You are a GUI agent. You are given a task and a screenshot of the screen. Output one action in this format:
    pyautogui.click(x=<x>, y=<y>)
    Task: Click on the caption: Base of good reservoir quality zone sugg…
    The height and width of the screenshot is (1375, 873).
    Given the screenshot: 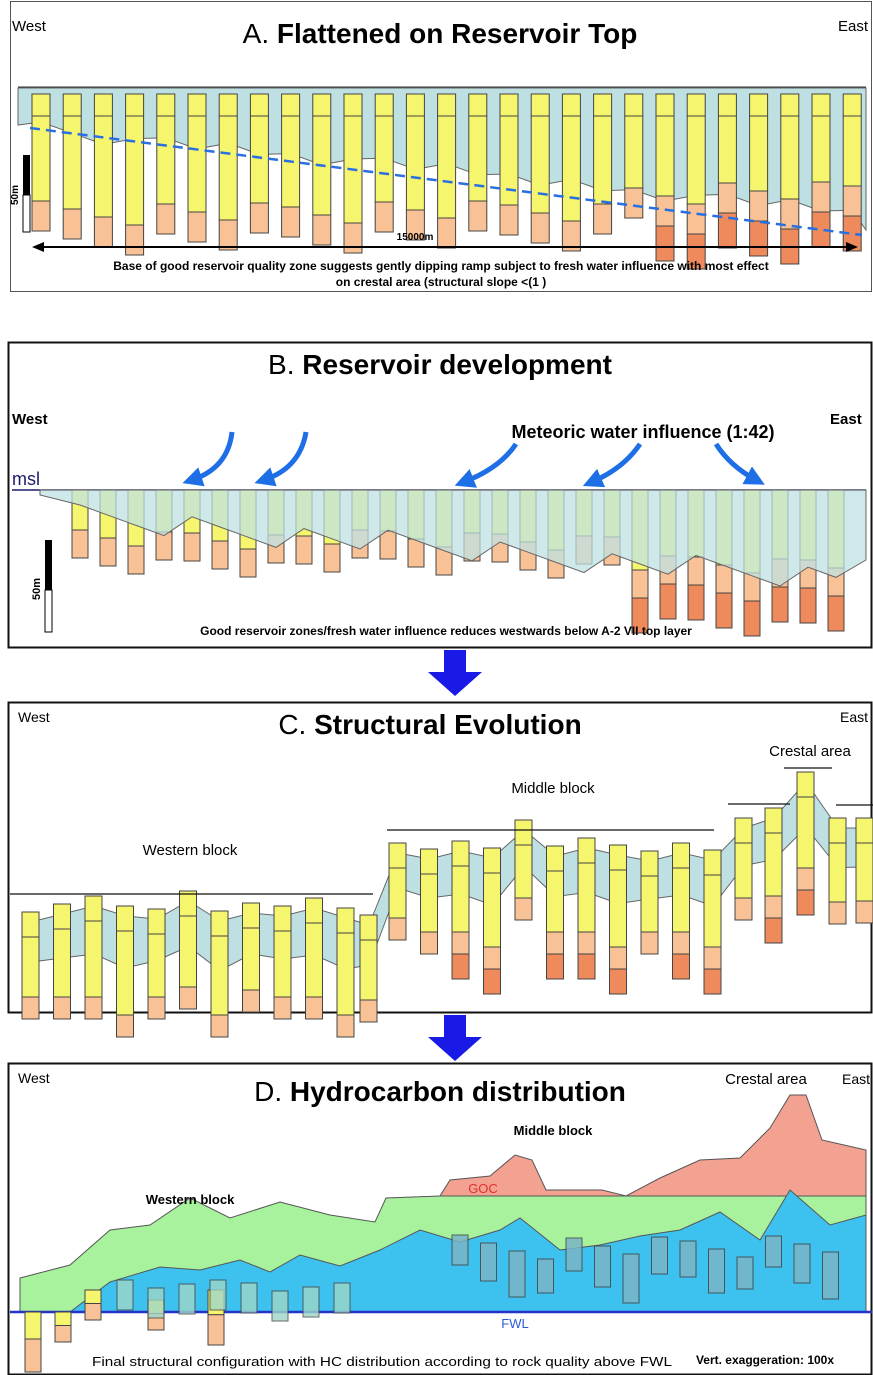 What is the action you would take?
    pyautogui.click(x=440, y=266)
    